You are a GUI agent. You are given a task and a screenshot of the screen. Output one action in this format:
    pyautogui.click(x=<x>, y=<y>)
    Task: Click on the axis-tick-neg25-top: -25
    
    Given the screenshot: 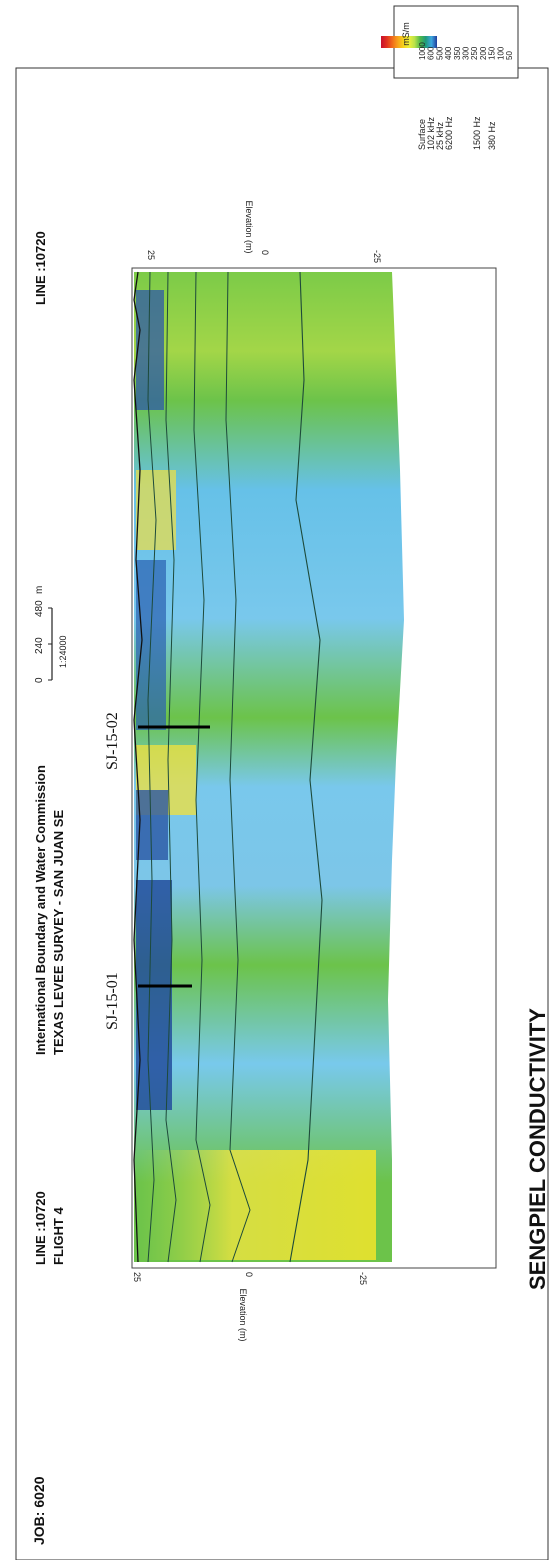 What is the action you would take?
    pyautogui.click(x=377, y=256)
    